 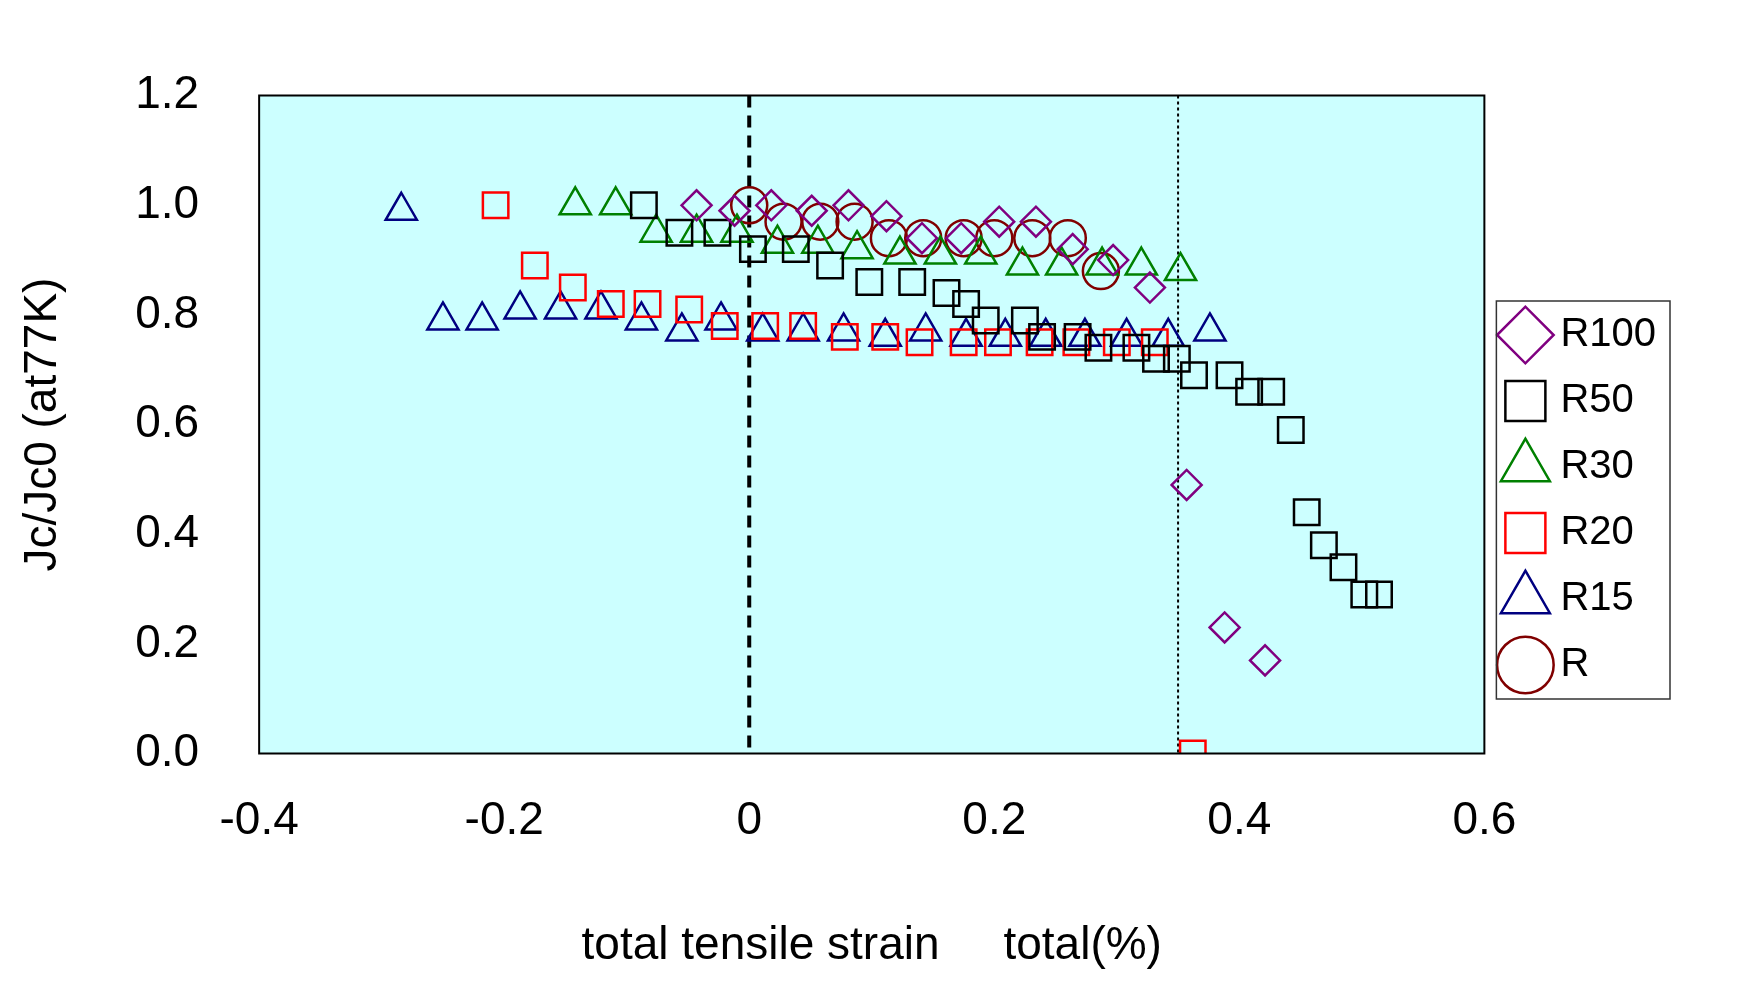 I want to click on y-tick-label: 0.8, so click(x=167, y=311).